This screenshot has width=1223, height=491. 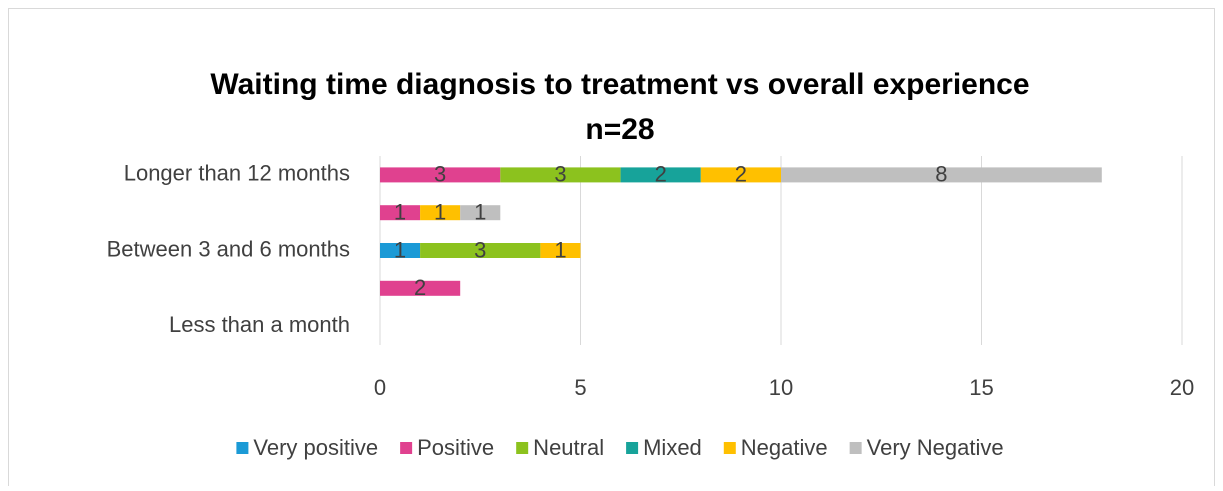 What do you see at coordinates (781, 387) in the screenshot?
I see `x-tick-label: 10` at bounding box center [781, 387].